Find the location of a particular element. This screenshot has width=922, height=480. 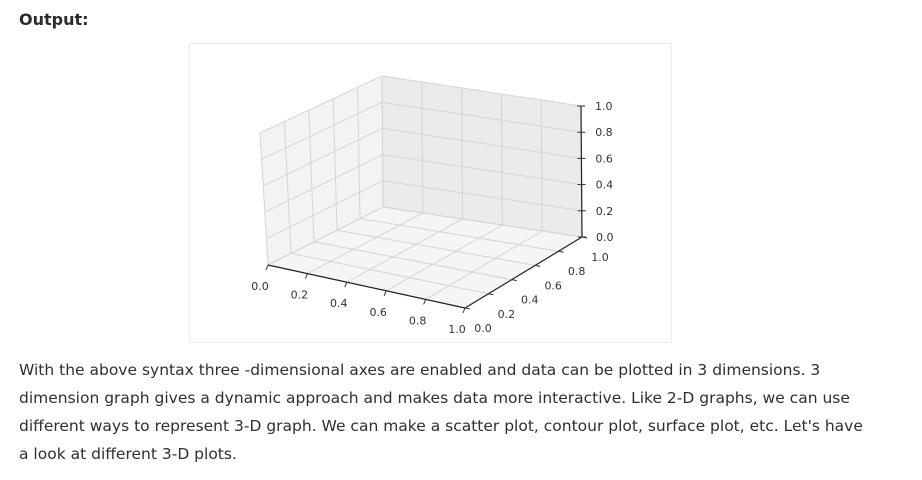

x-tick-label: 0.4 is located at coordinates (339, 303).